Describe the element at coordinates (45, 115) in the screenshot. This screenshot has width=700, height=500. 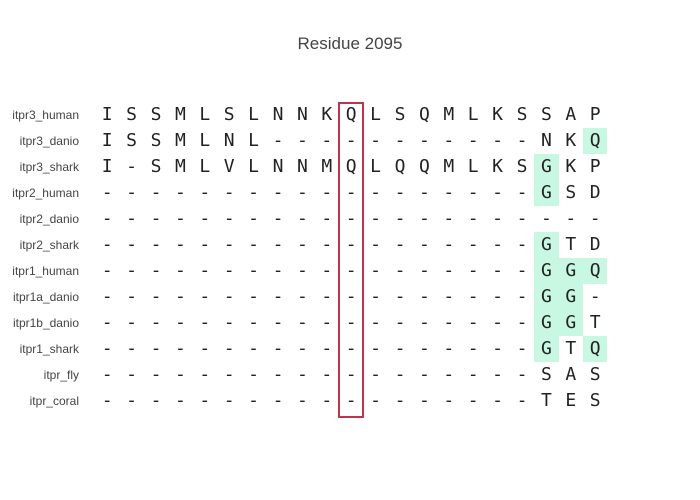
I see `sequence-label: itpr3_human` at that location.